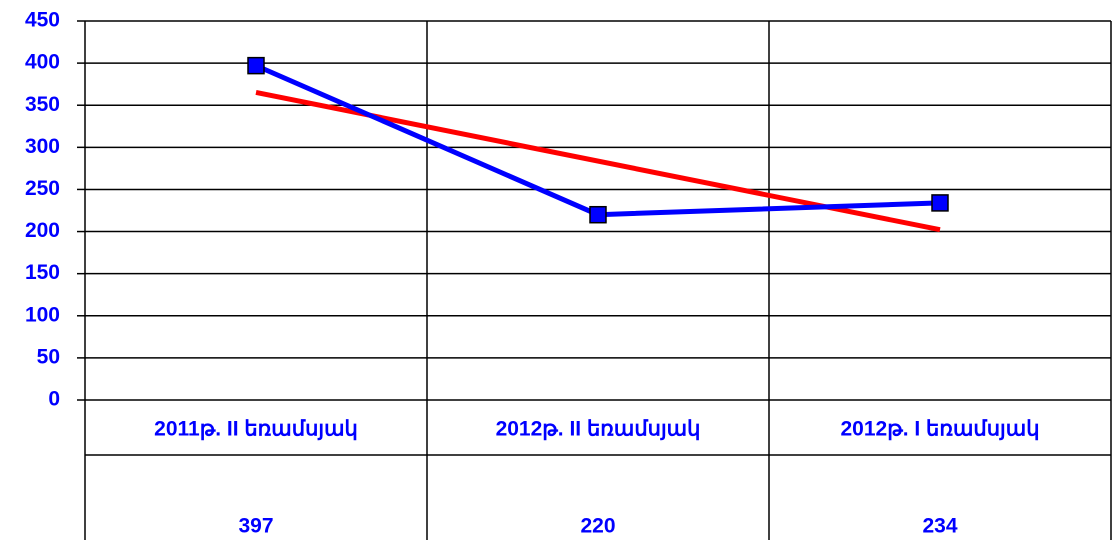 The width and height of the screenshot is (1112, 540). Describe the element at coordinates (42, 314) in the screenshot. I see `y-tick-label: 100` at that location.